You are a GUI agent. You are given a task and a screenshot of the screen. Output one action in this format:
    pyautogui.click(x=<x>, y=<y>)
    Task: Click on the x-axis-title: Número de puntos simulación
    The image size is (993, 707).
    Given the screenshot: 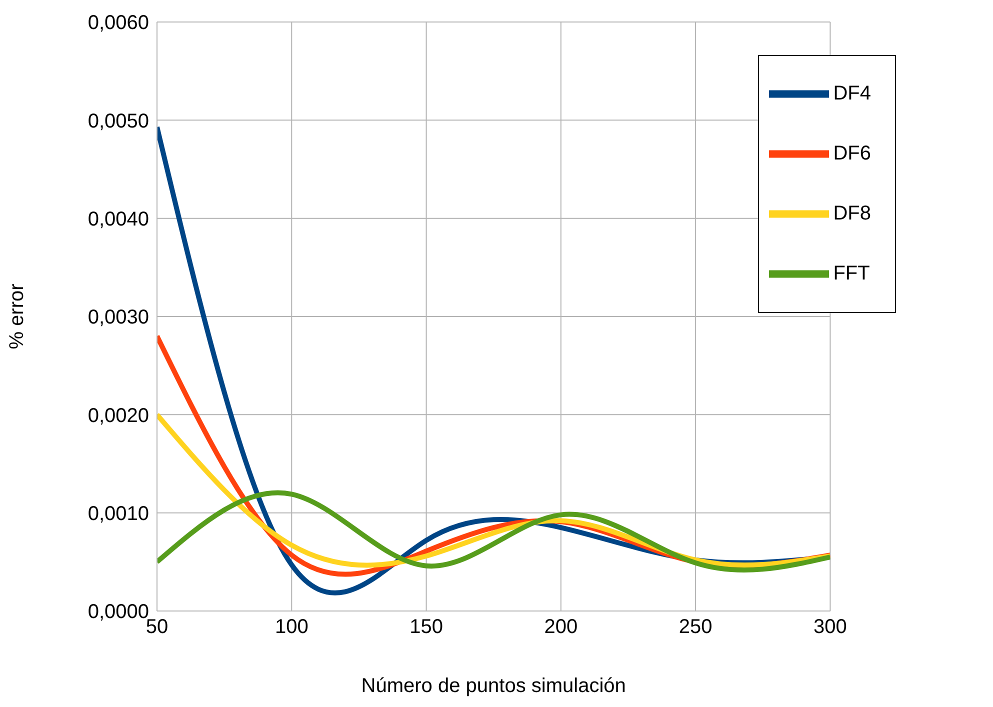 What is the action you would take?
    pyautogui.click(x=493, y=686)
    